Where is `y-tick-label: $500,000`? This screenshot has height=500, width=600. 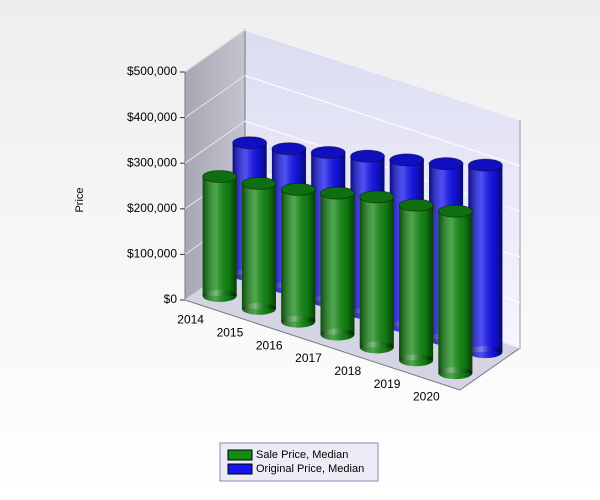
y-tick-label: $500,000 is located at coordinates (152, 71).